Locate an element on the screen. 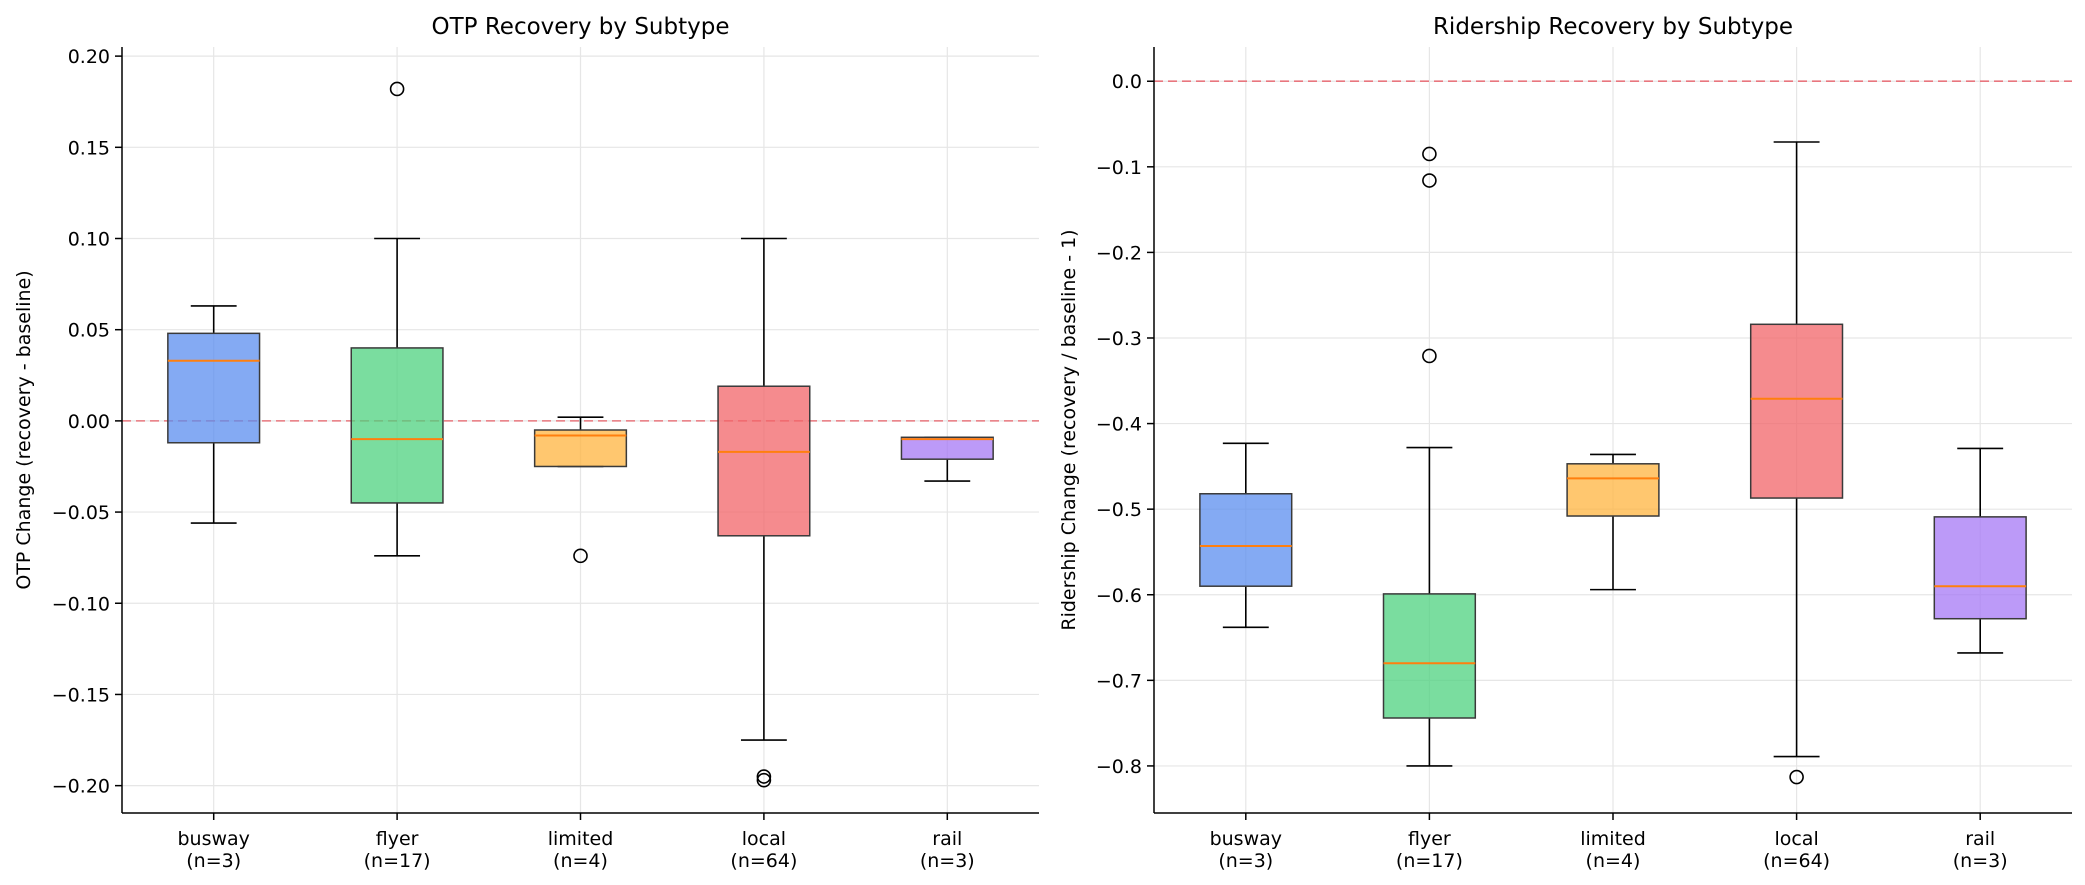 This screenshot has height=885, width=2085. y-axis-label: OTP Change (recovery - baseline) is located at coordinates (24, 429).